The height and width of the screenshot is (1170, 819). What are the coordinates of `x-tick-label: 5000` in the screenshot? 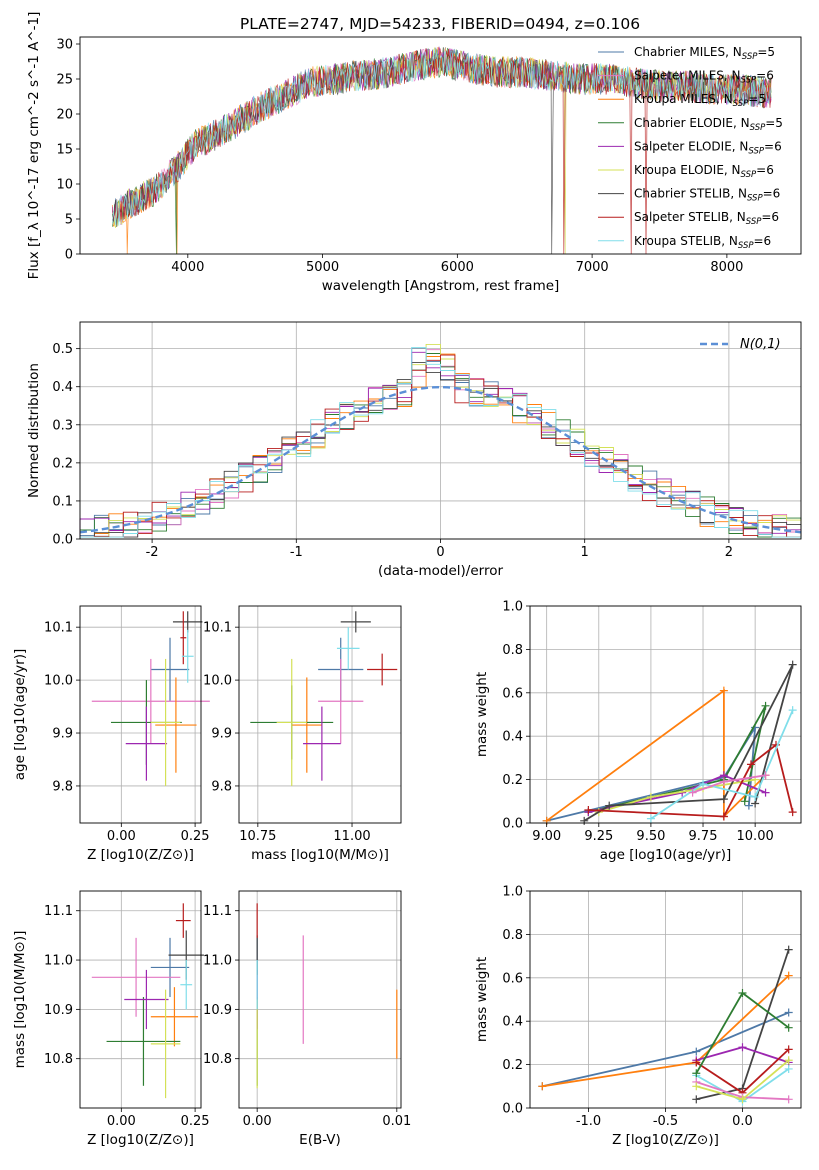 It's located at (322, 267).